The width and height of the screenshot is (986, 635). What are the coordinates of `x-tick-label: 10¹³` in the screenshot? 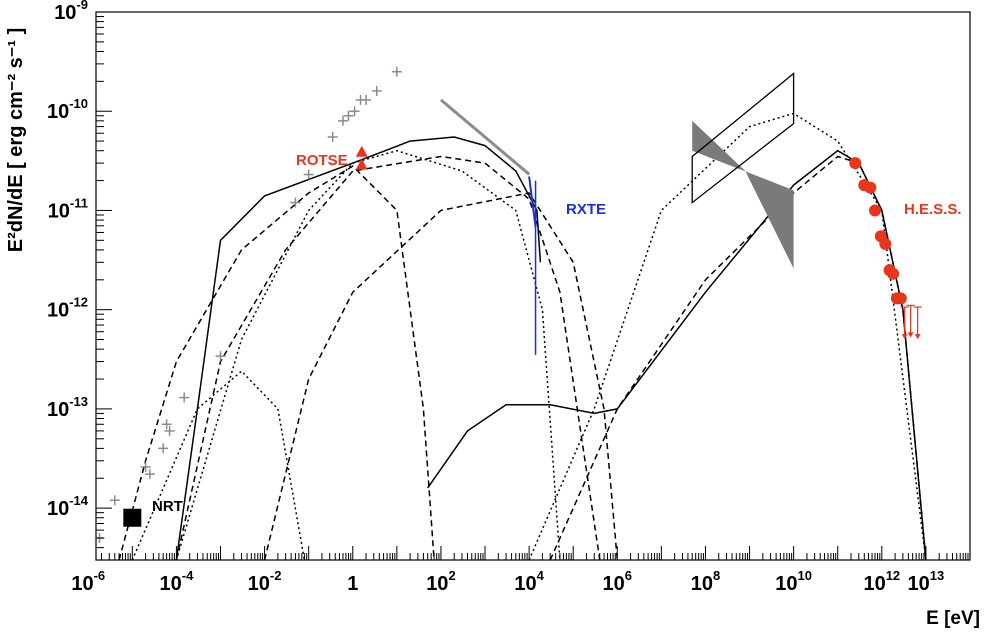 It's located at (926, 581).